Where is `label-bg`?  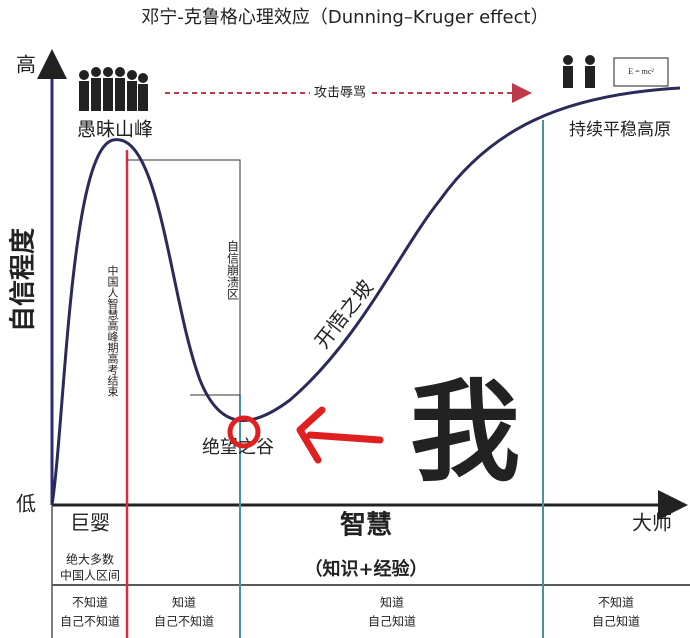 label-bg is located at coordinates (340, 93).